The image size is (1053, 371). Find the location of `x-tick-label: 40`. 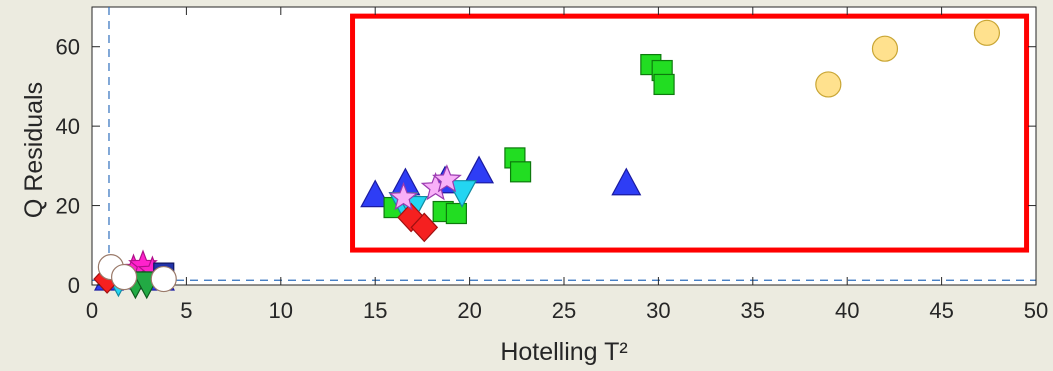

x-tick-label: 40 is located at coordinates (847, 310).